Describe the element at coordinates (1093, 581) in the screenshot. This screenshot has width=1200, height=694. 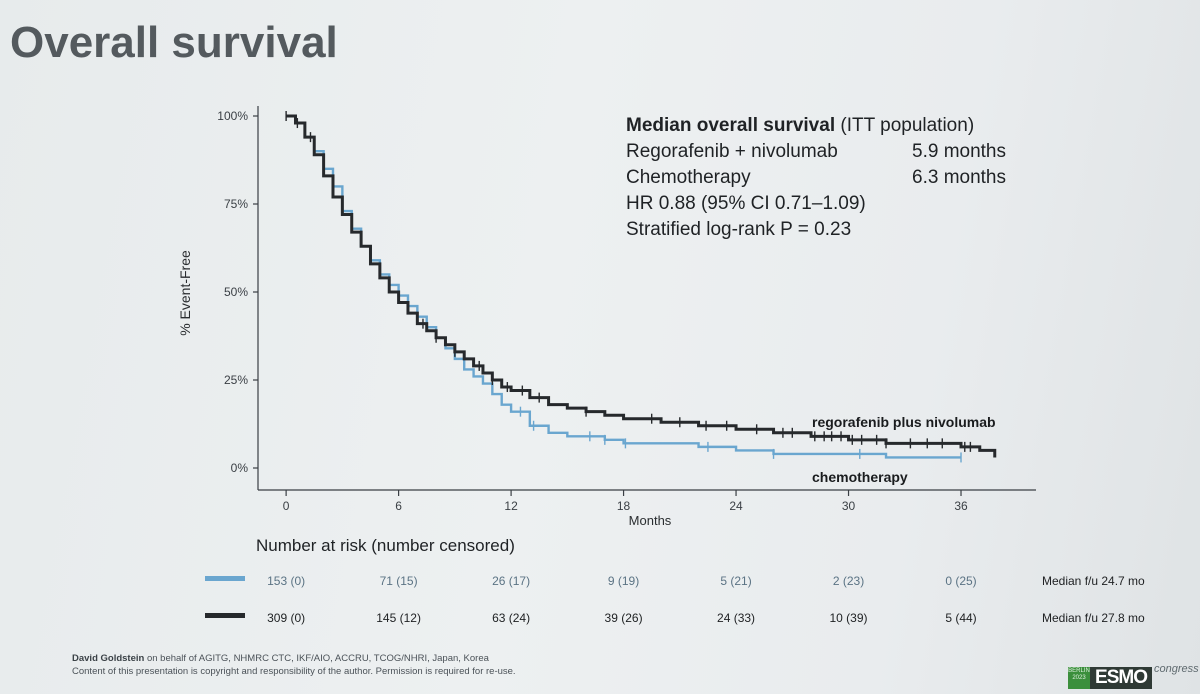
I see `chemo-median-fu: Median f/u 24.7 mo` at that location.